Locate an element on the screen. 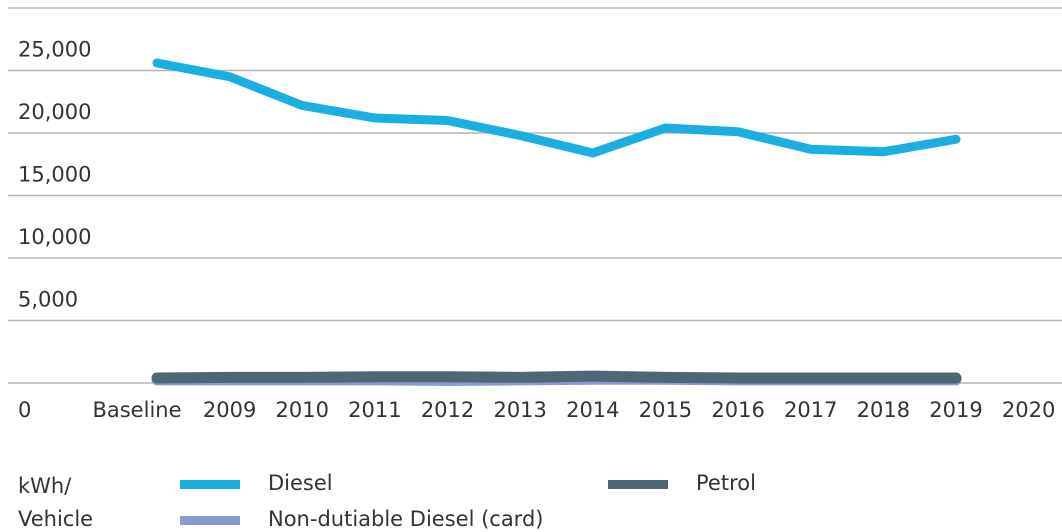  x-tick-label: 2011 is located at coordinates (374, 410).